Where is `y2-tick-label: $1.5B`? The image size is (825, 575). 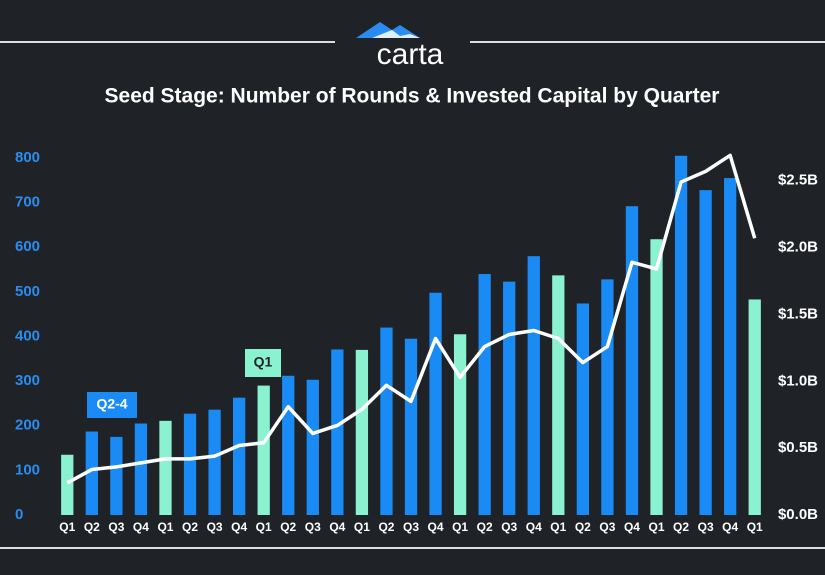
y2-tick-label: $1.5B is located at coordinates (798, 313).